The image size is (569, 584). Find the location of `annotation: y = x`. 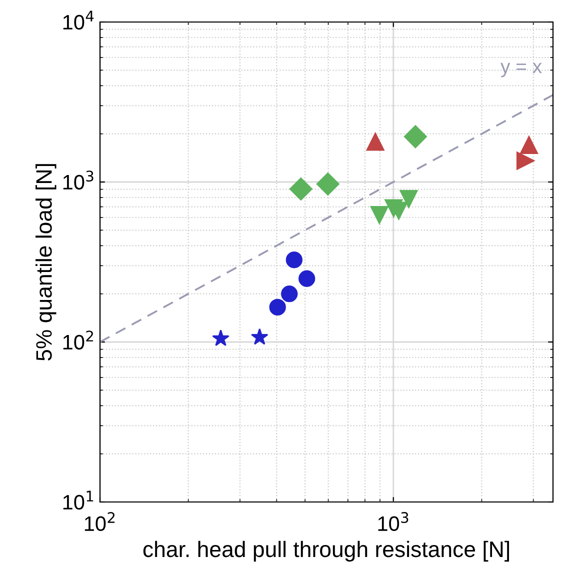

annotation: y = x is located at coordinates (521, 70).